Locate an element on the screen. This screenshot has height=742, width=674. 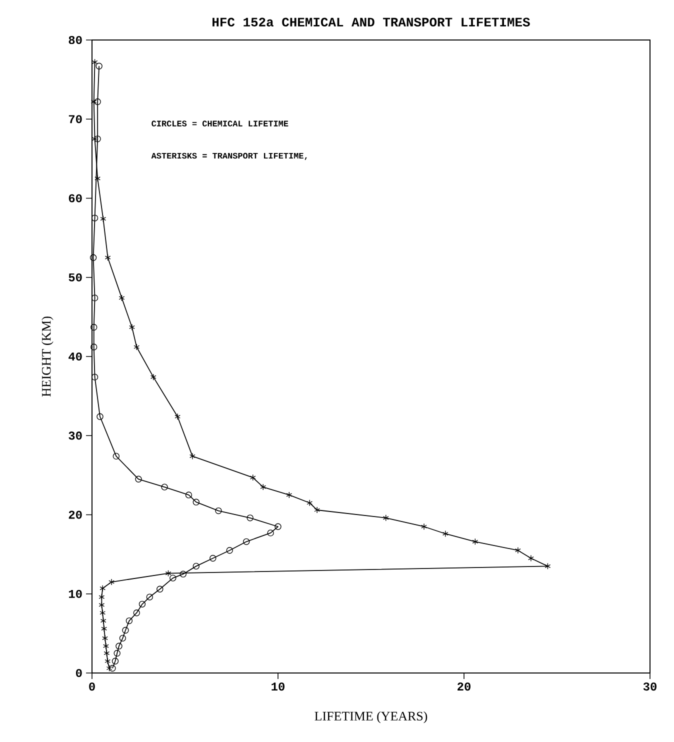
chart-title: HFC 152a CHEMICAL AND TRANSPORT LIFETIMES is located at coordinates (371, 22).